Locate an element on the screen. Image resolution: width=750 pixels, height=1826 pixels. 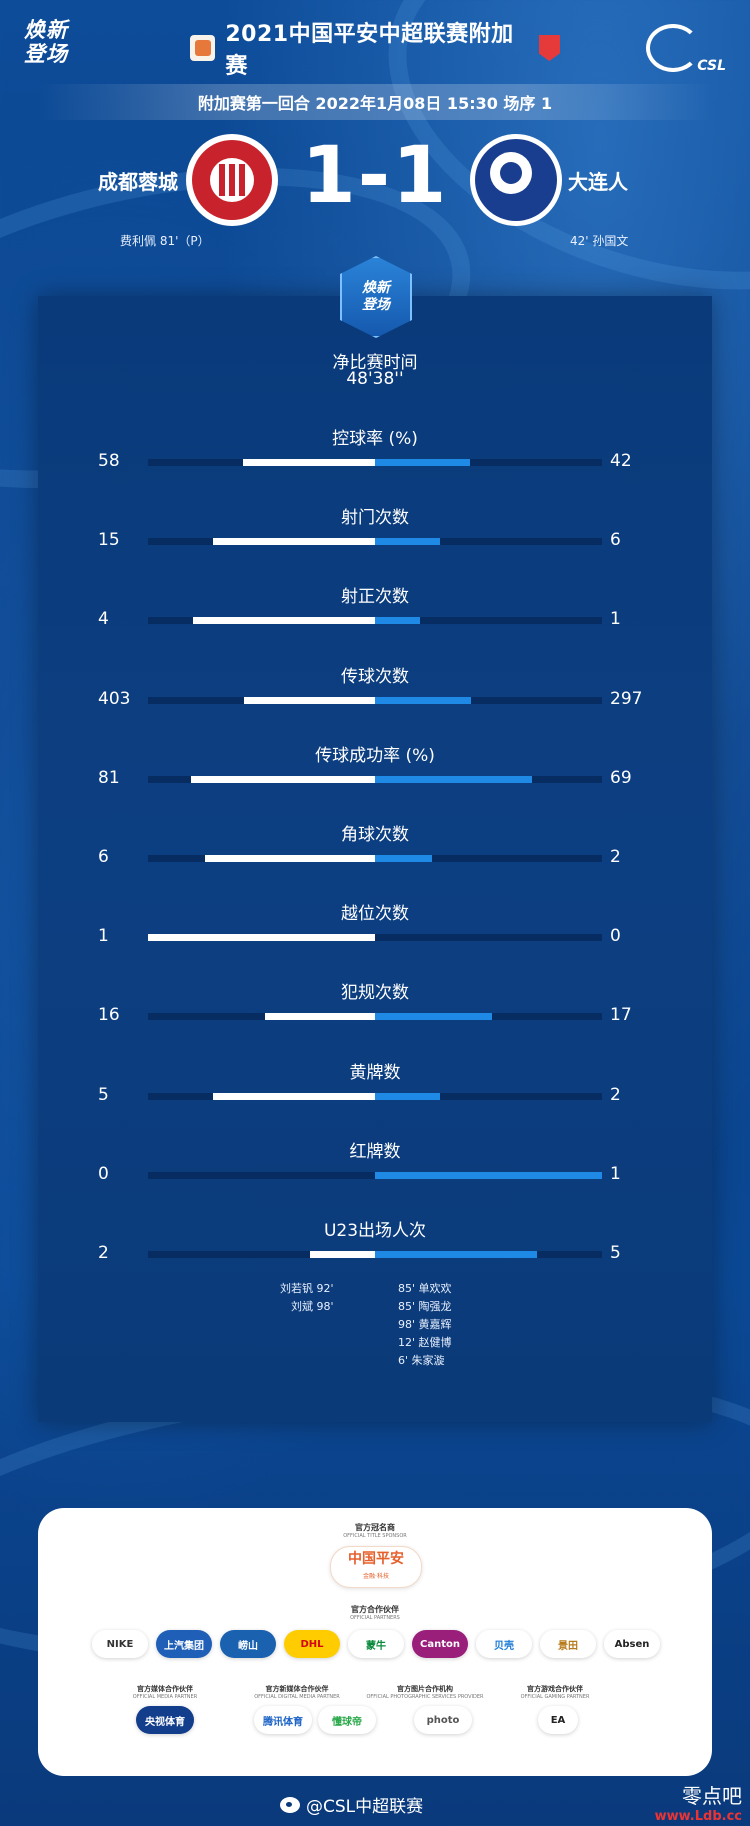
watermark-url: www.Ldb.cc is located at coordinates (698, 1816).